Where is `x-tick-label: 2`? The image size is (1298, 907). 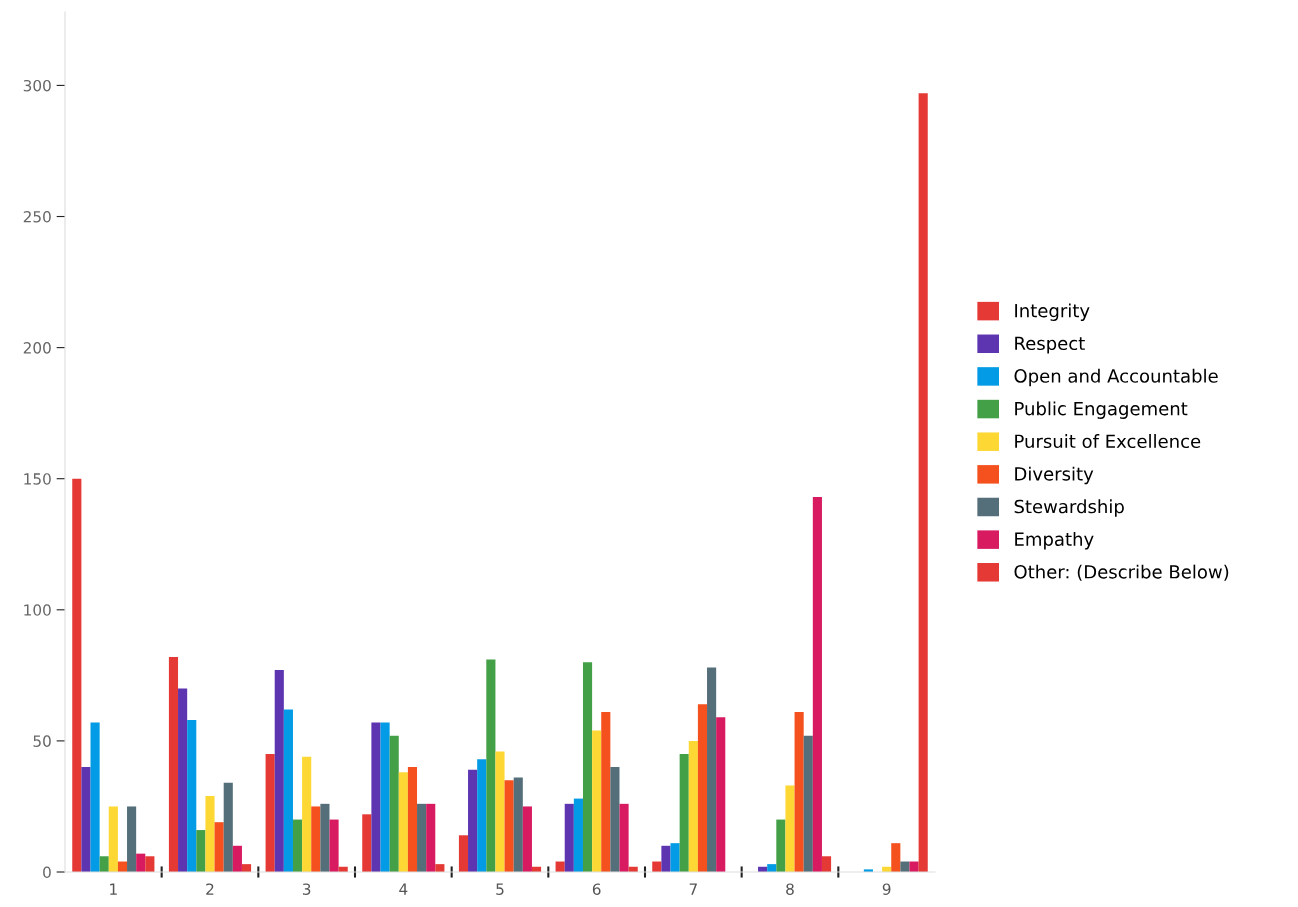
x-tick-label: 2 is located at coordinates (210, 889).